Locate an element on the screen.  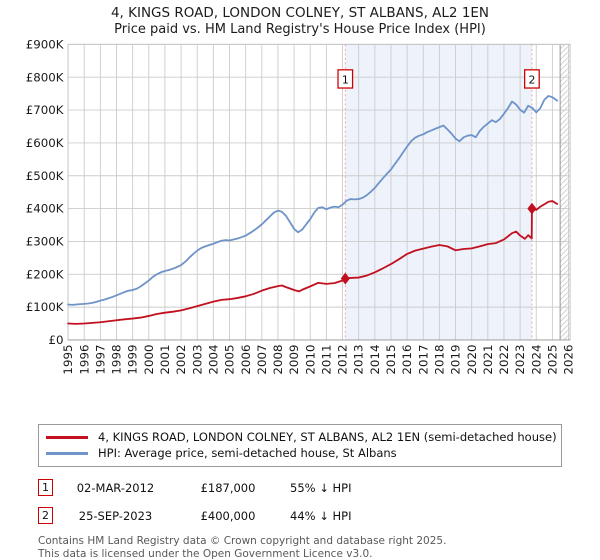
x-tick-label: 2016 is located at coordinates (407, 360).